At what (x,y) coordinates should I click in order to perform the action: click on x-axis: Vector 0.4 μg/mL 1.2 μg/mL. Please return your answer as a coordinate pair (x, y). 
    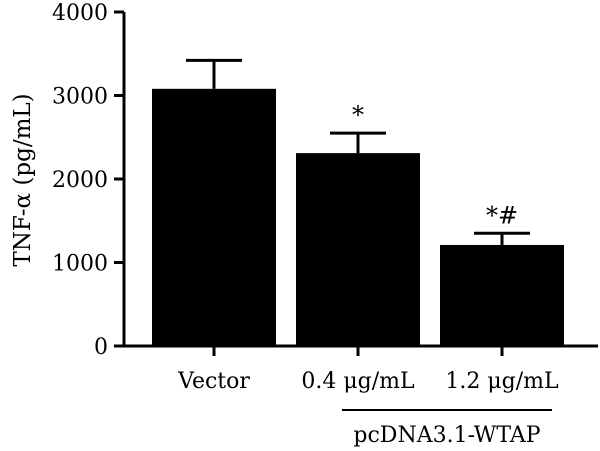
    Looking at the image, I should click on (361, 369).